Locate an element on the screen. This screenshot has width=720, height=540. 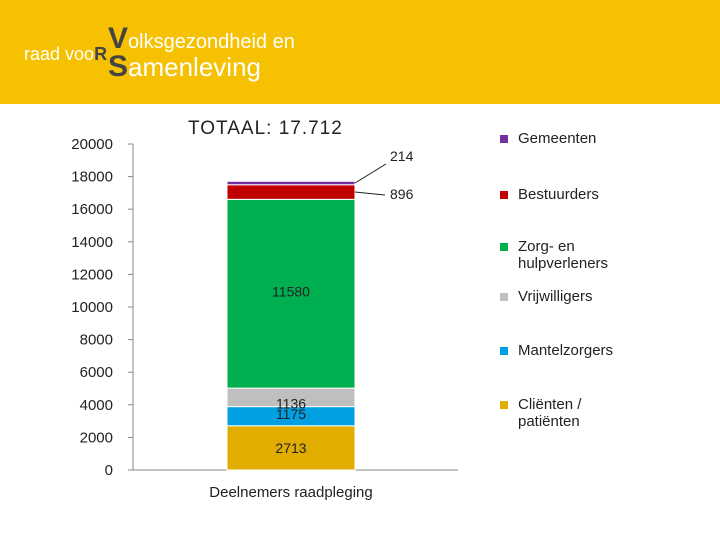
y-tick-label: 10000 is located at coordinates (92, 307).